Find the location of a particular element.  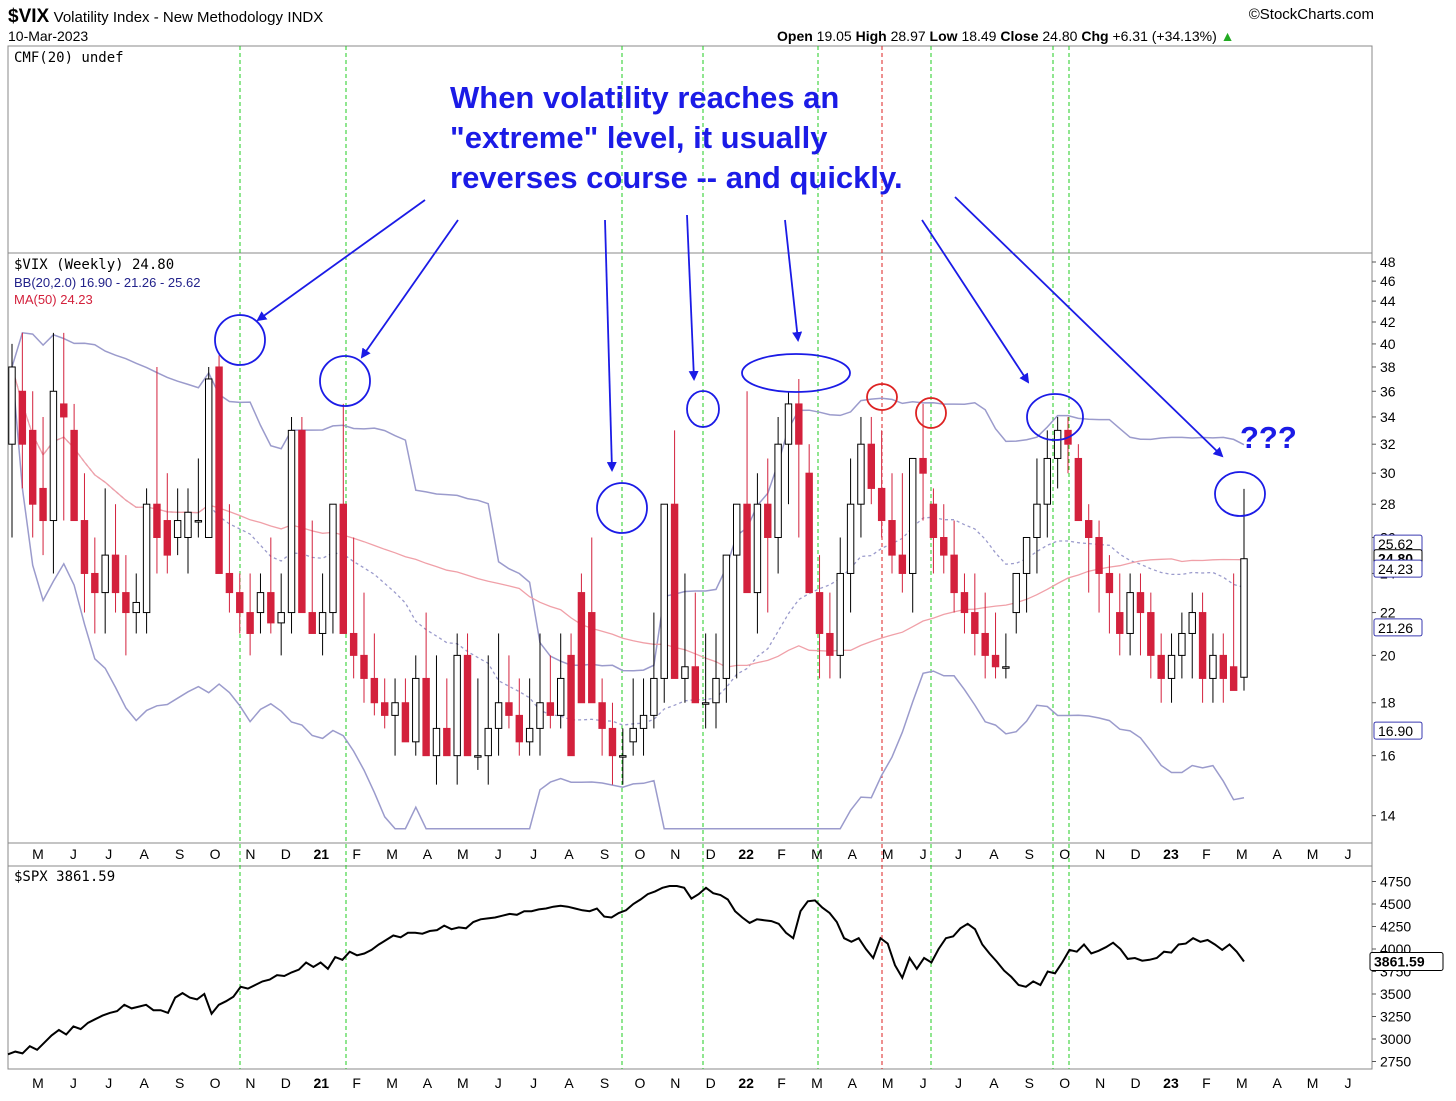

vix-ytick-label-13: 40 is located at coordinates (1388, 344).